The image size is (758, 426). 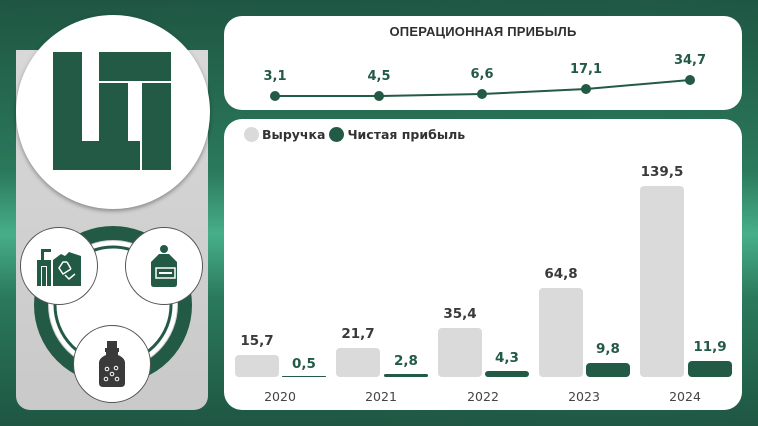 I want to click on sack-bag-icon, so click(x=164, y=266).